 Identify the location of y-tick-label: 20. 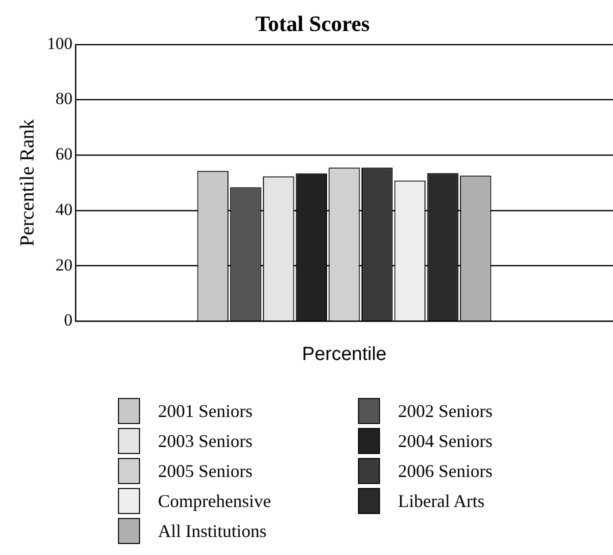
(64, 264).